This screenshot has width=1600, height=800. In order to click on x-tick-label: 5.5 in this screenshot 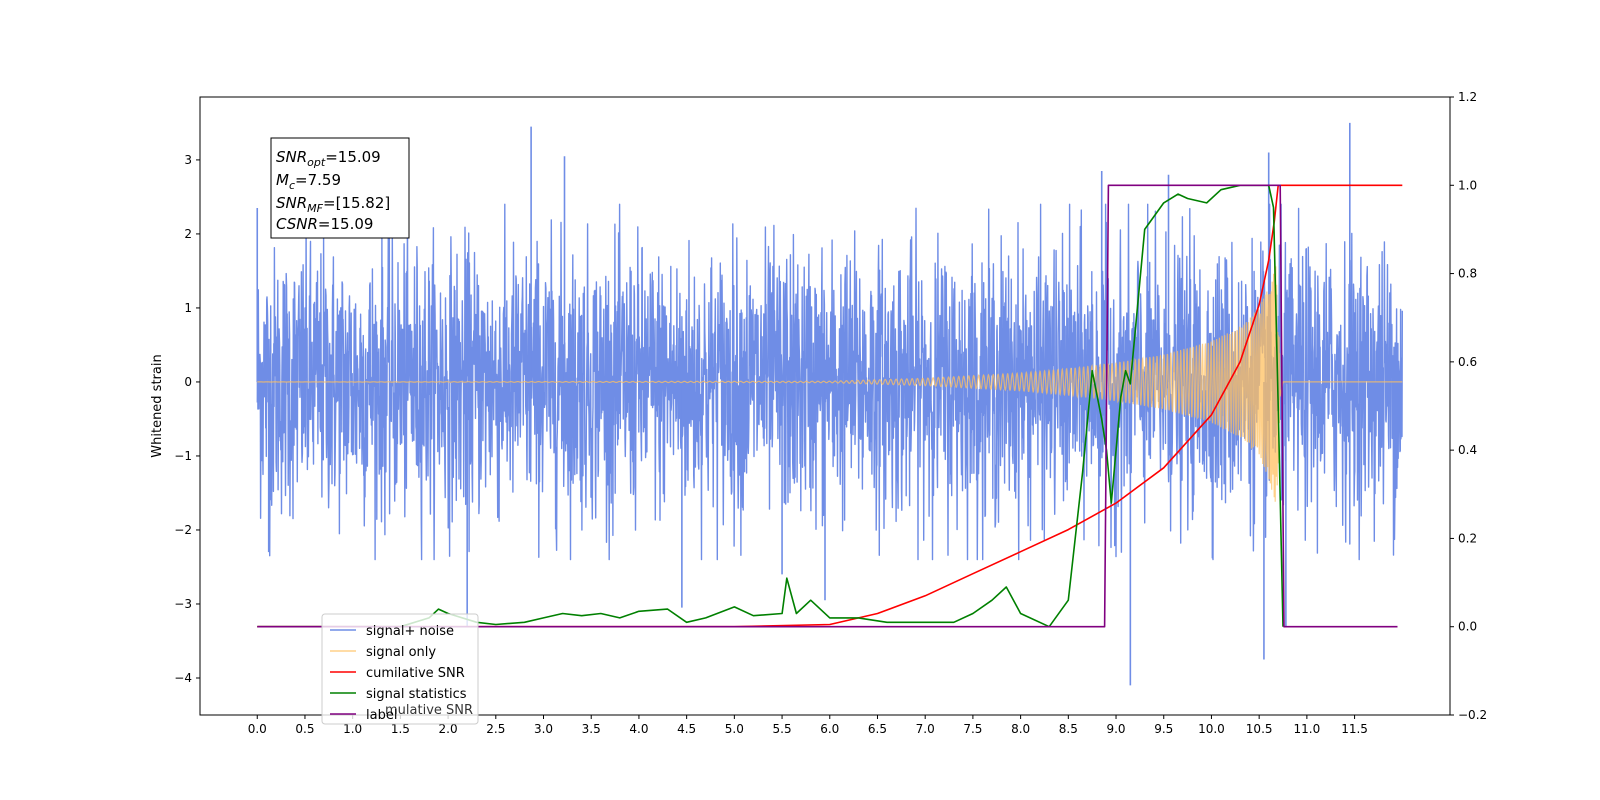, I will do `click(782, 729)`.